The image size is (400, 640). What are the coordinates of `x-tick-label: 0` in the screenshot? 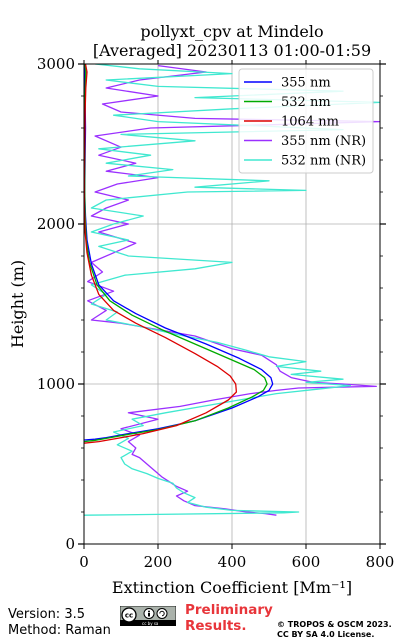 It's located at (84, 562).